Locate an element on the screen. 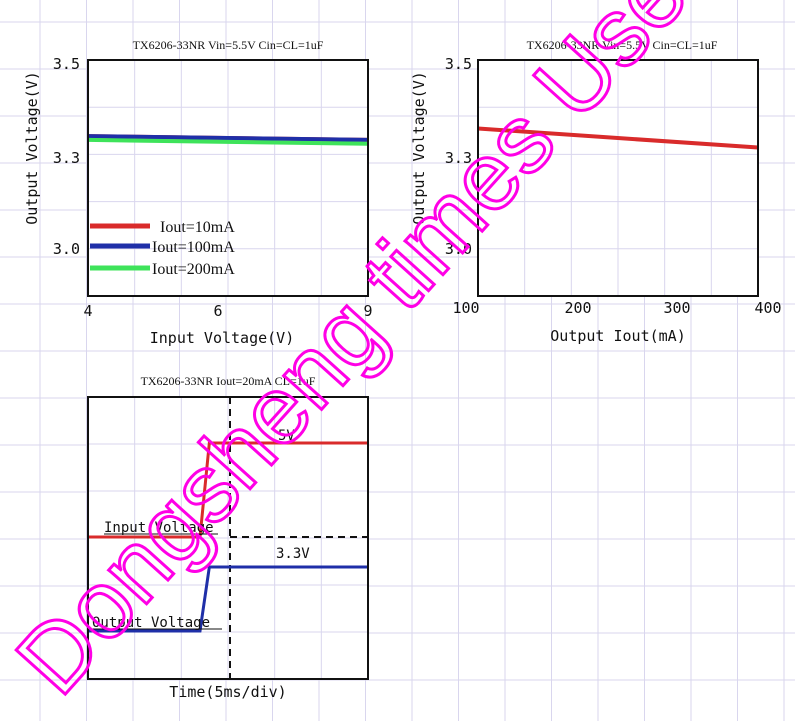  series-line-Iout=200mA is located at coordinates (228, 141).